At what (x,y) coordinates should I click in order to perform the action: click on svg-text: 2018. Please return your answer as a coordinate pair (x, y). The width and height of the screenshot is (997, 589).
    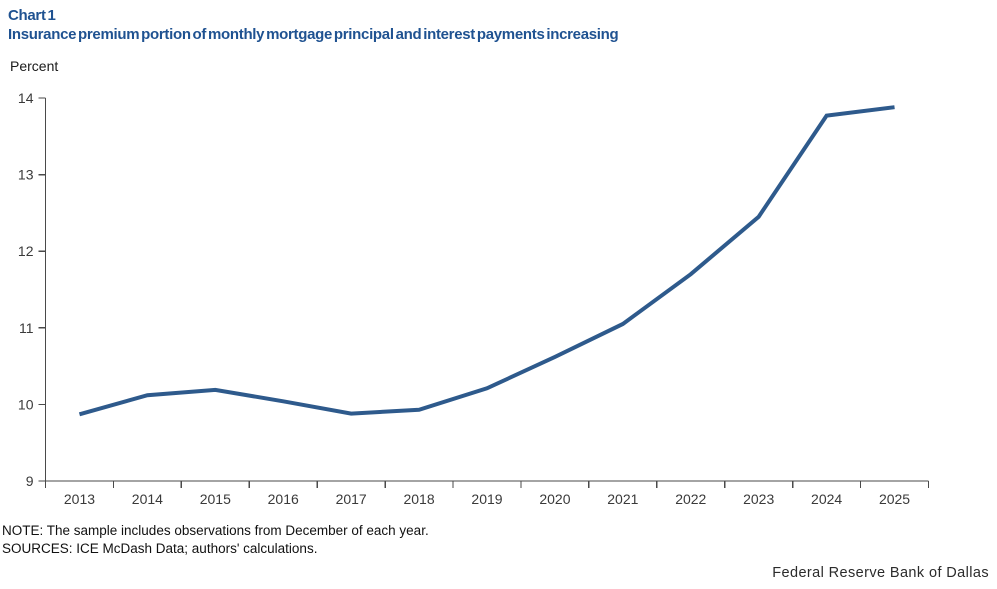
    Looking at the image, I should click on (418, 499).